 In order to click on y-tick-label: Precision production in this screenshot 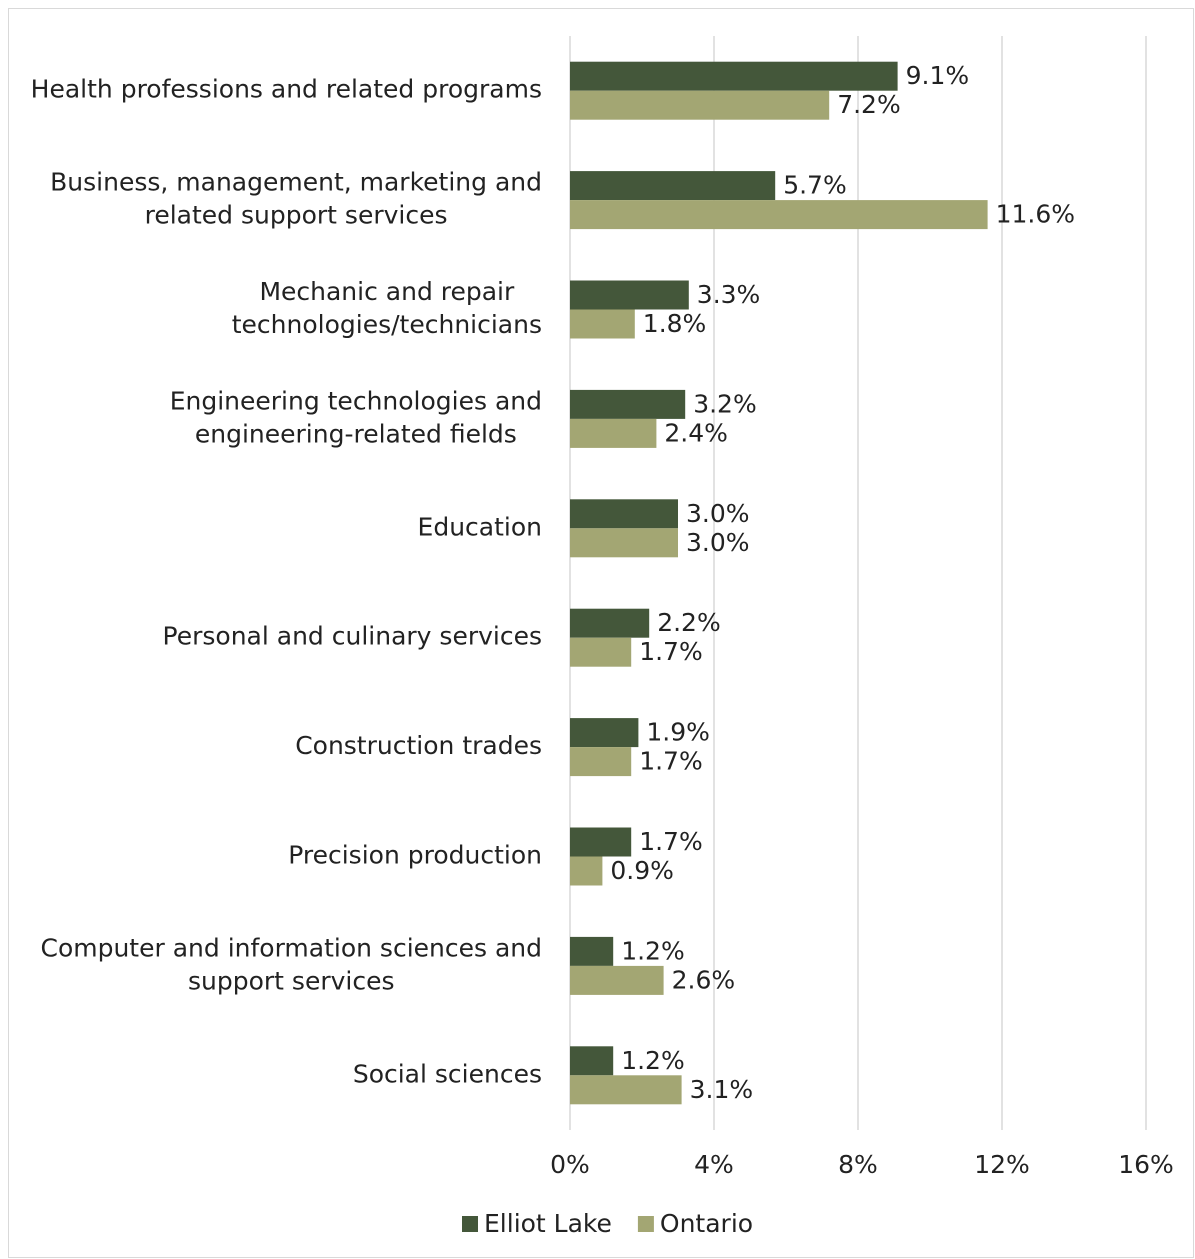, I will do `click(415, 855)`.